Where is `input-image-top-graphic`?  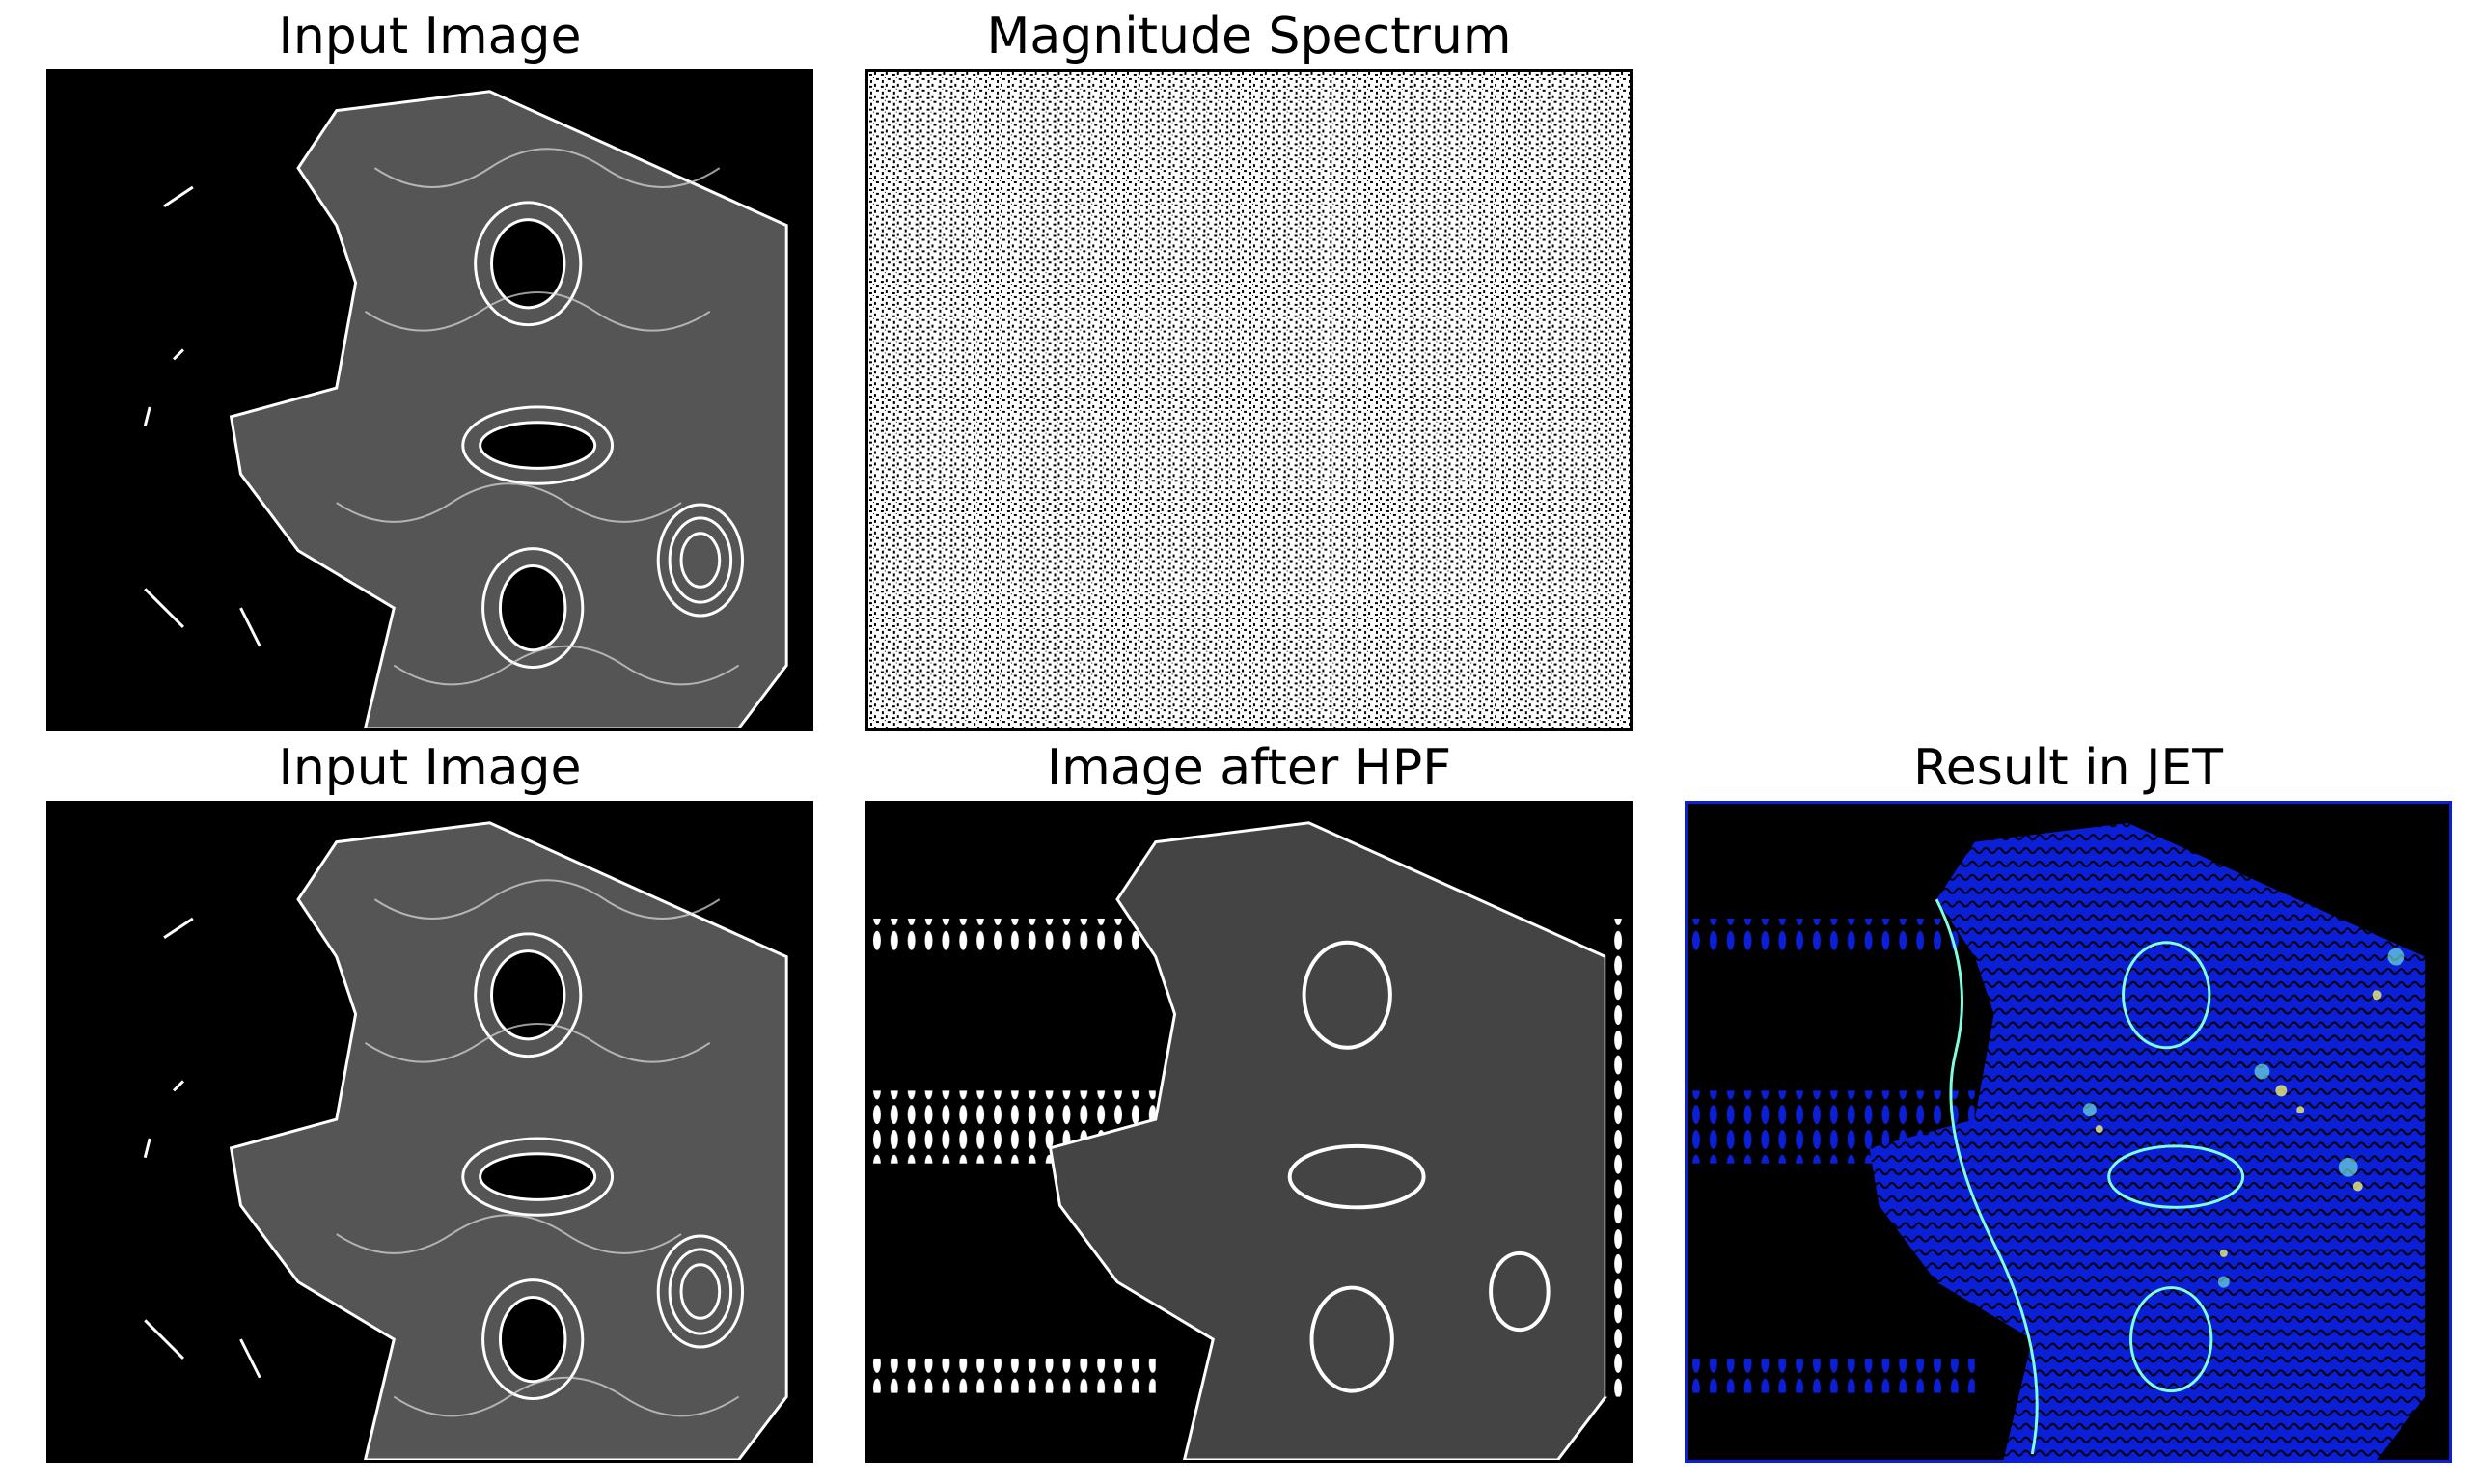 input-image-top-graphic is located at coordinates (429, 400).